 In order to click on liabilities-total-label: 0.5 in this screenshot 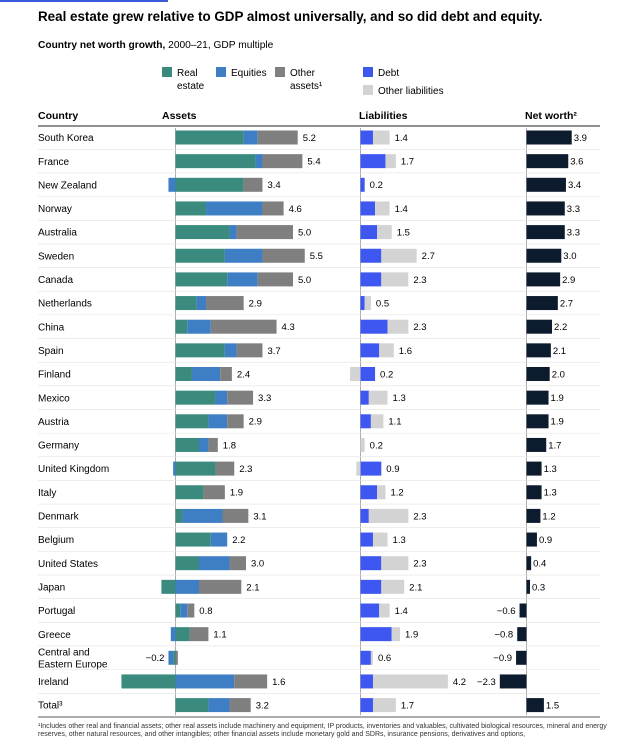, I will do `click(382, 303)`.